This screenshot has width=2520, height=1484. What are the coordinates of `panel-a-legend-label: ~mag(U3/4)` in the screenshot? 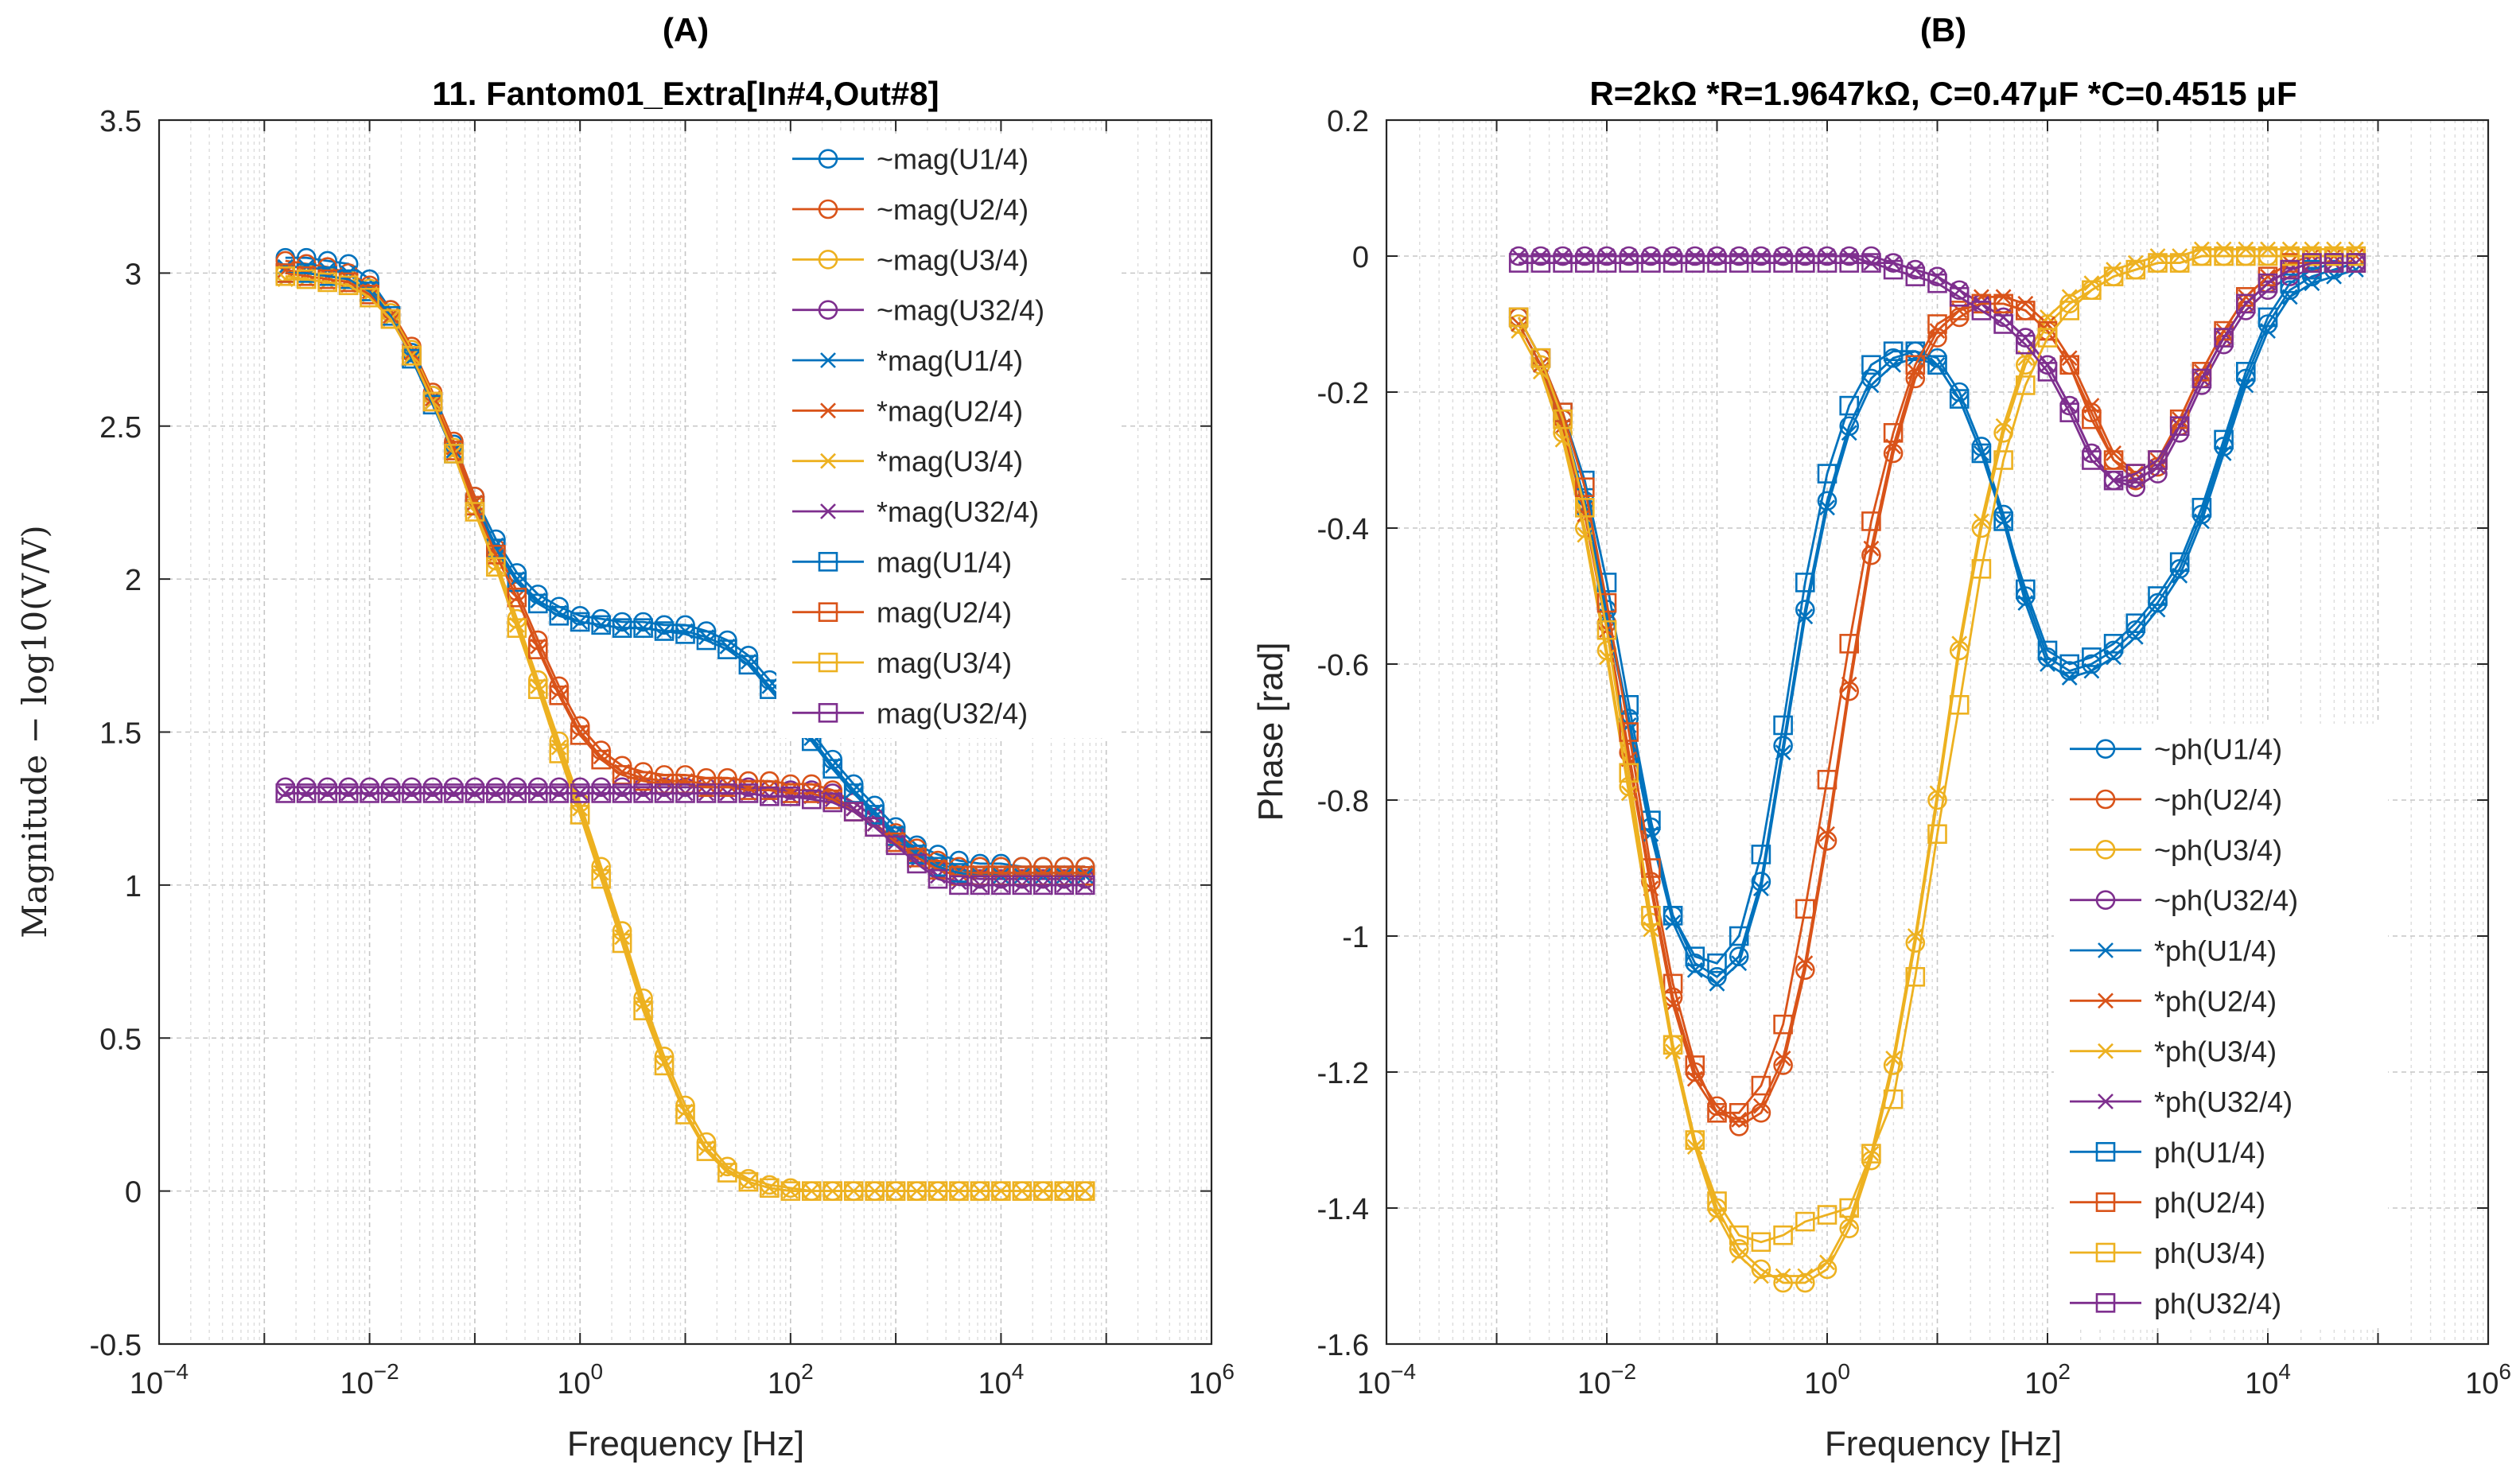 It's located at (953, 259).